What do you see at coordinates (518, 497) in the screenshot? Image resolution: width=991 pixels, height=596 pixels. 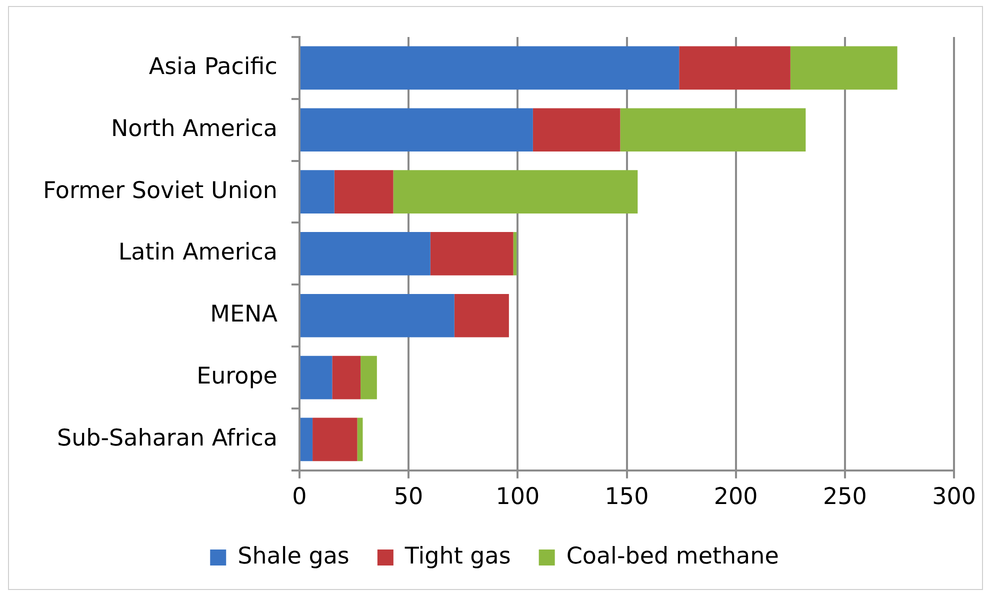 I see `x-tick-label: 100` at bounding box center [518, 497].